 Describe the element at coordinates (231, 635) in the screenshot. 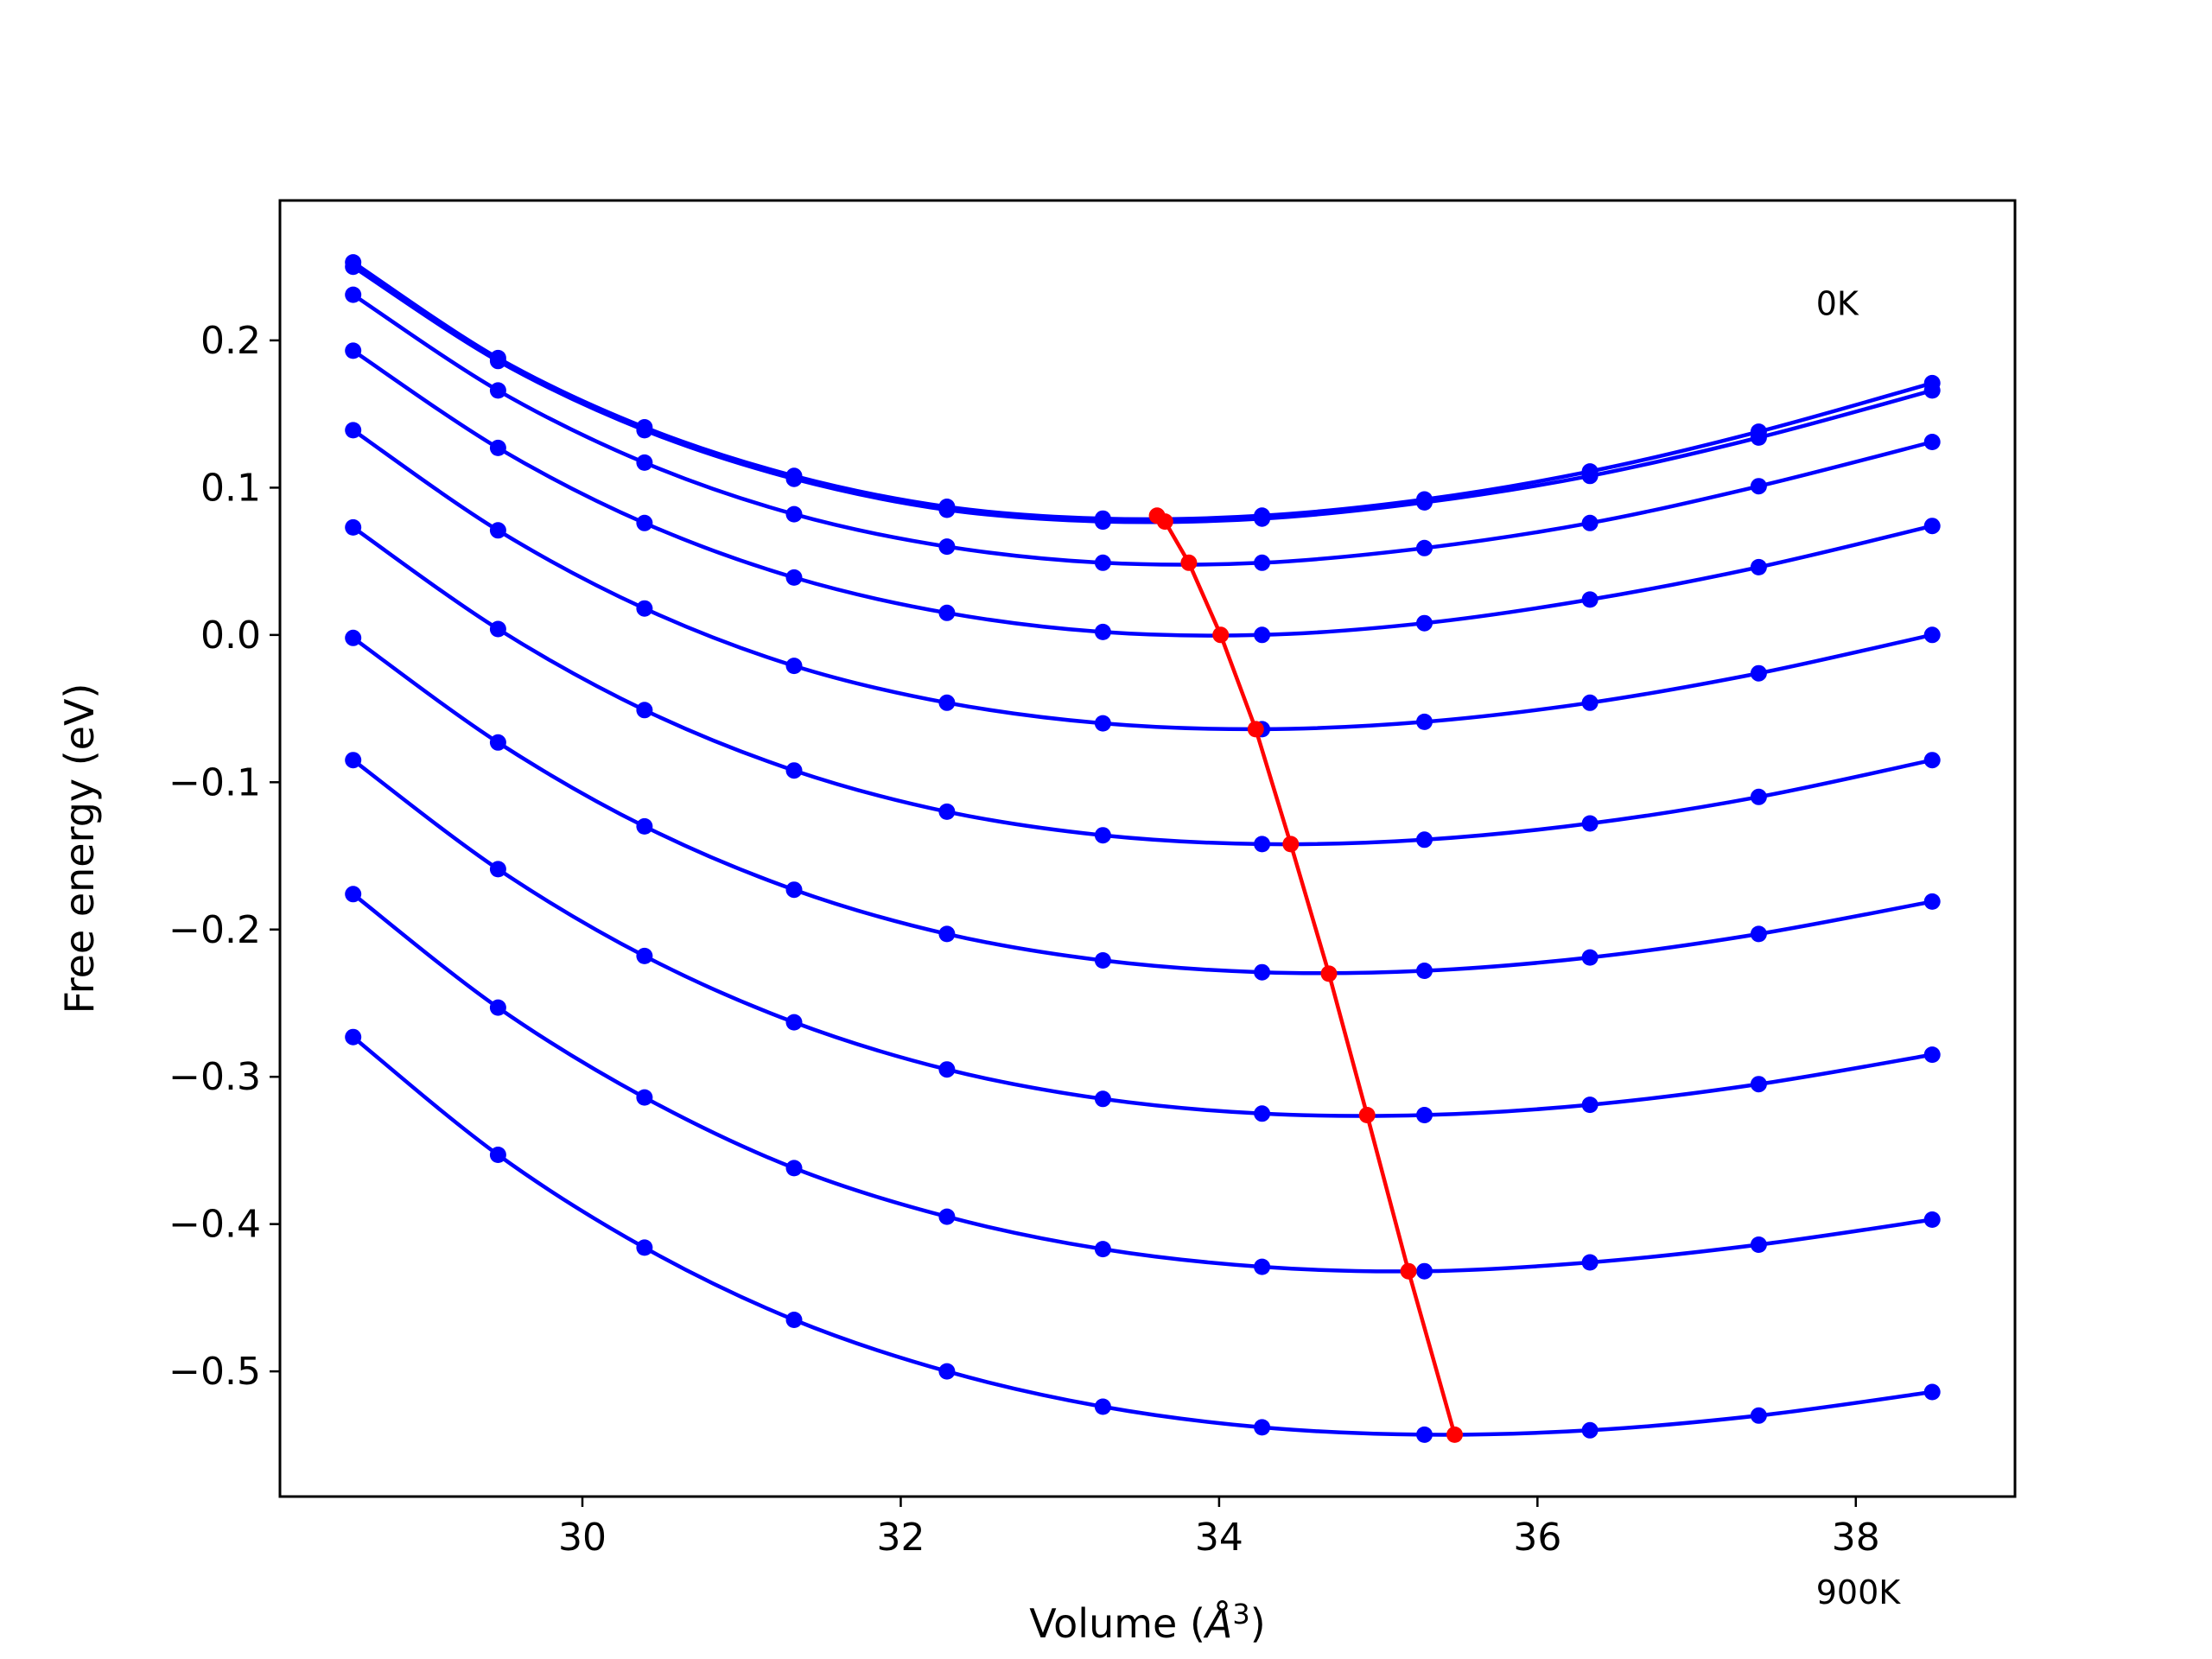

I see `y-tick-label-5: 0.0` at that location.